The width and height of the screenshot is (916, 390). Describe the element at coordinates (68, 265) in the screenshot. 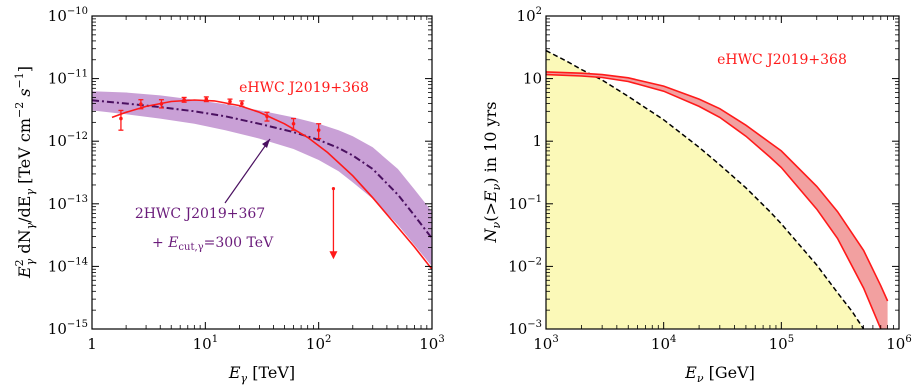

I see `L-ytick-label: 10−14` at that location.